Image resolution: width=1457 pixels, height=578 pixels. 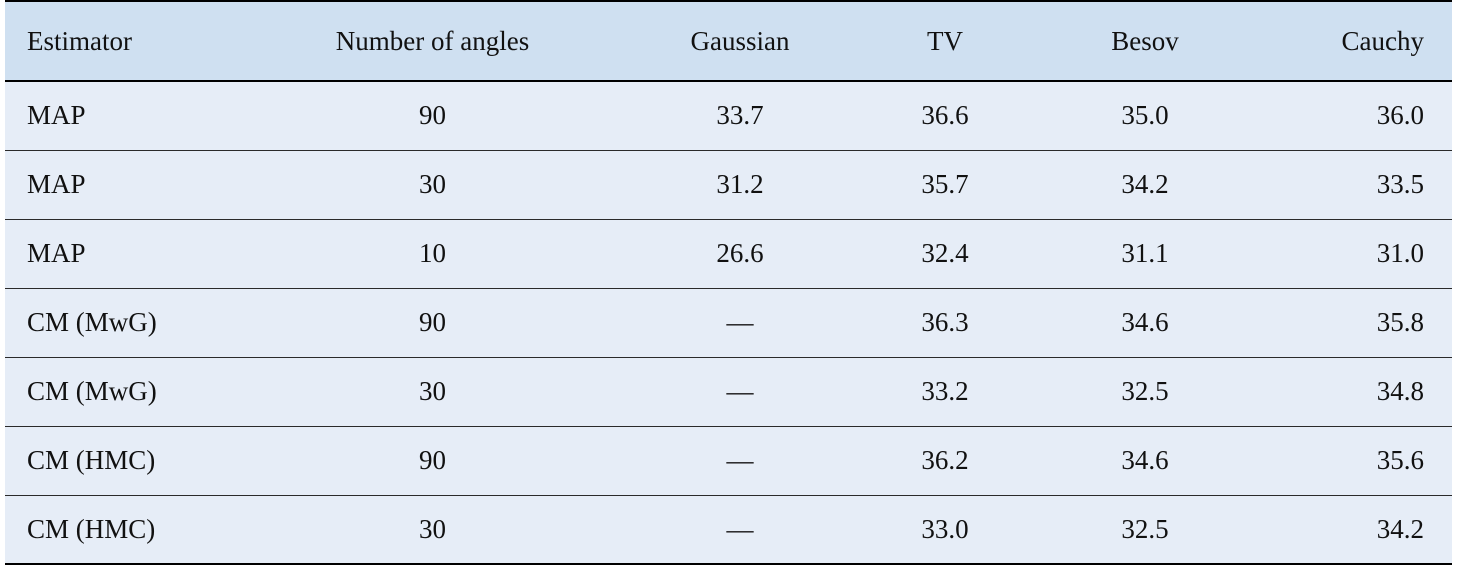 I want to click on cell-gaussian: 26.6, so click(x=740, y=254).